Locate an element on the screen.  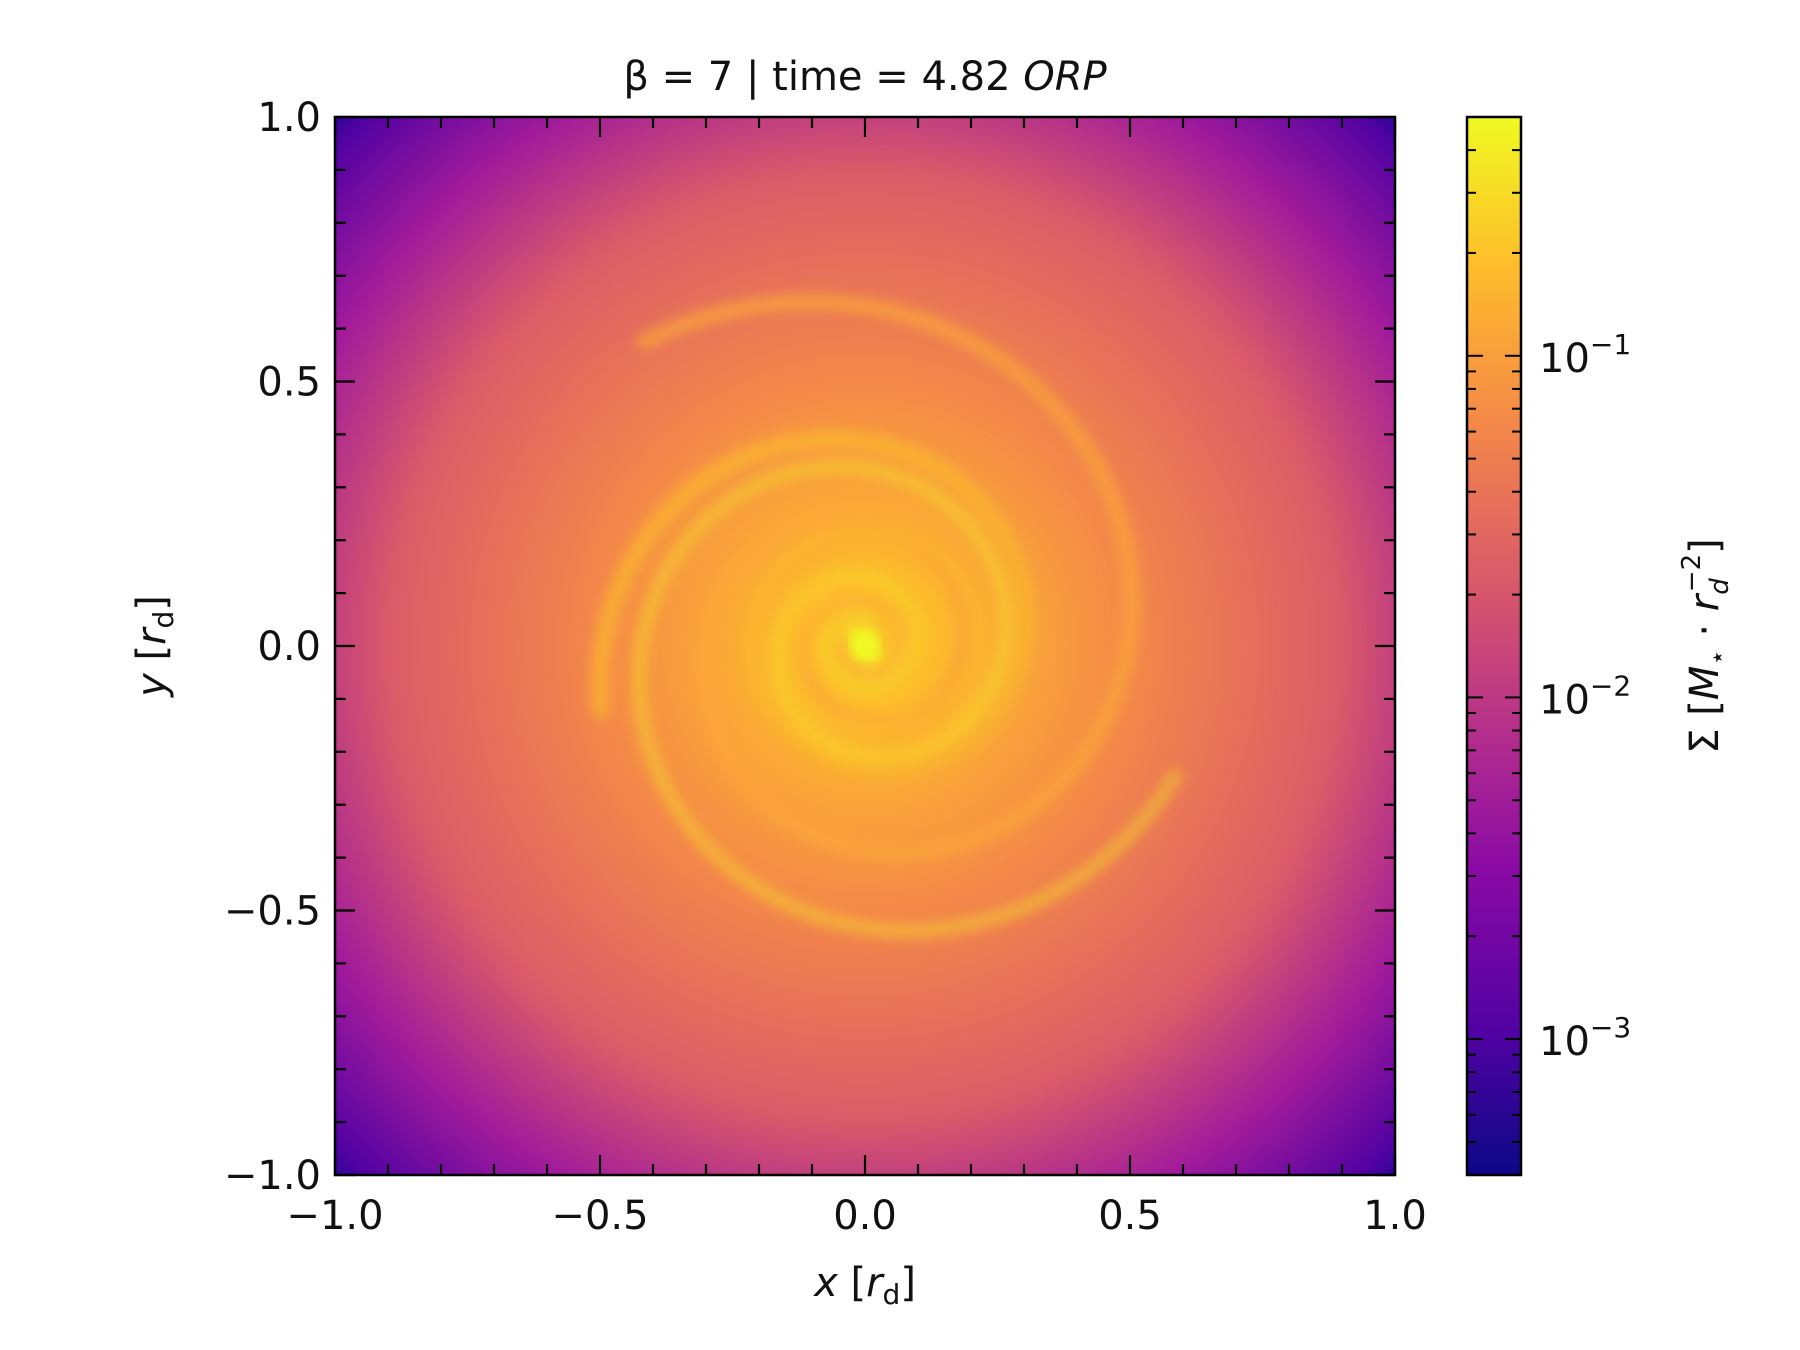
x-tick-label: 0.0 is located at coordinates (865, 1216).